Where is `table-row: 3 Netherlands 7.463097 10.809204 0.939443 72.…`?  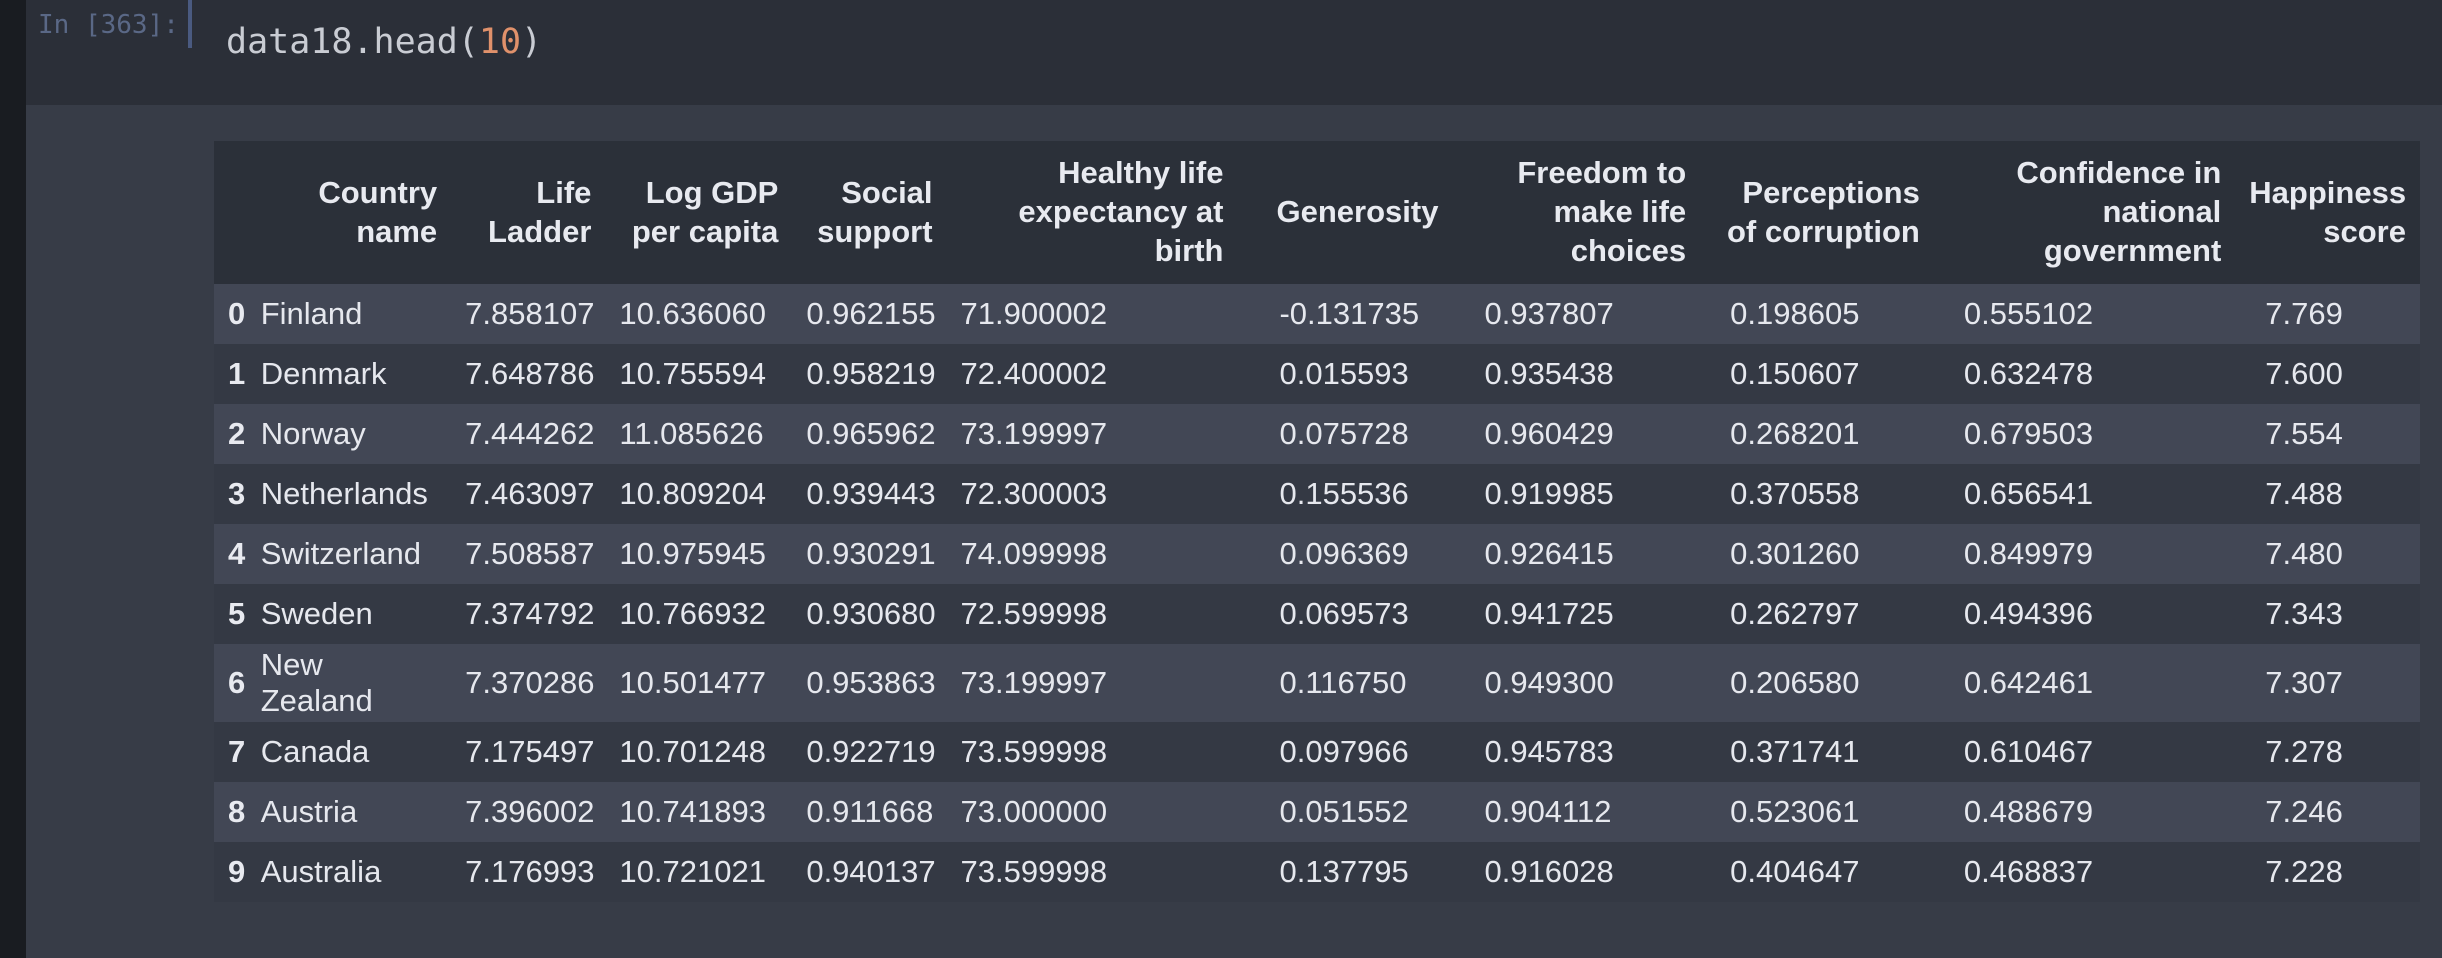
table-row: 3 Netherlands 7.463097 10.809204 0.939443 72.… is located at coordinates (1317, 494).